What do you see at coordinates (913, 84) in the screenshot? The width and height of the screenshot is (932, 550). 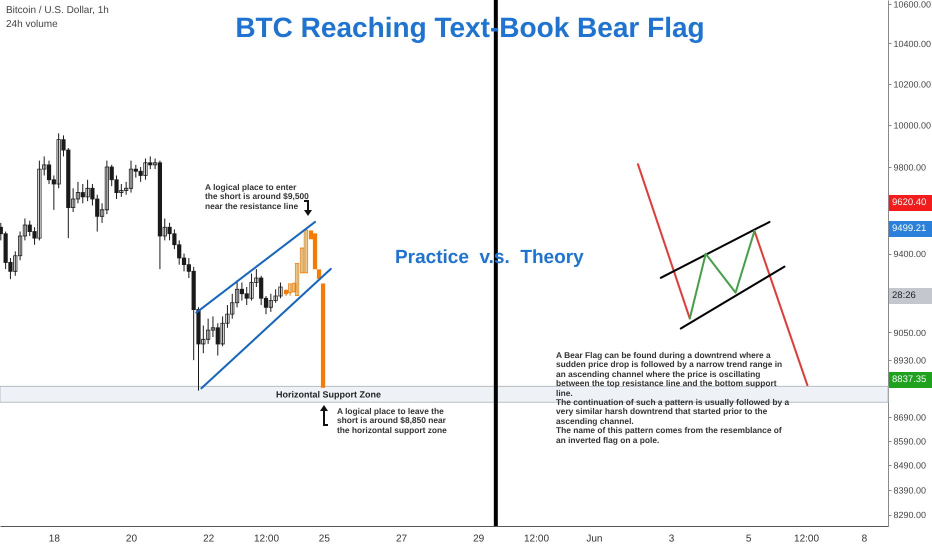 I see `y-tick-label: 10200.00` at bounding box center [913, 84].